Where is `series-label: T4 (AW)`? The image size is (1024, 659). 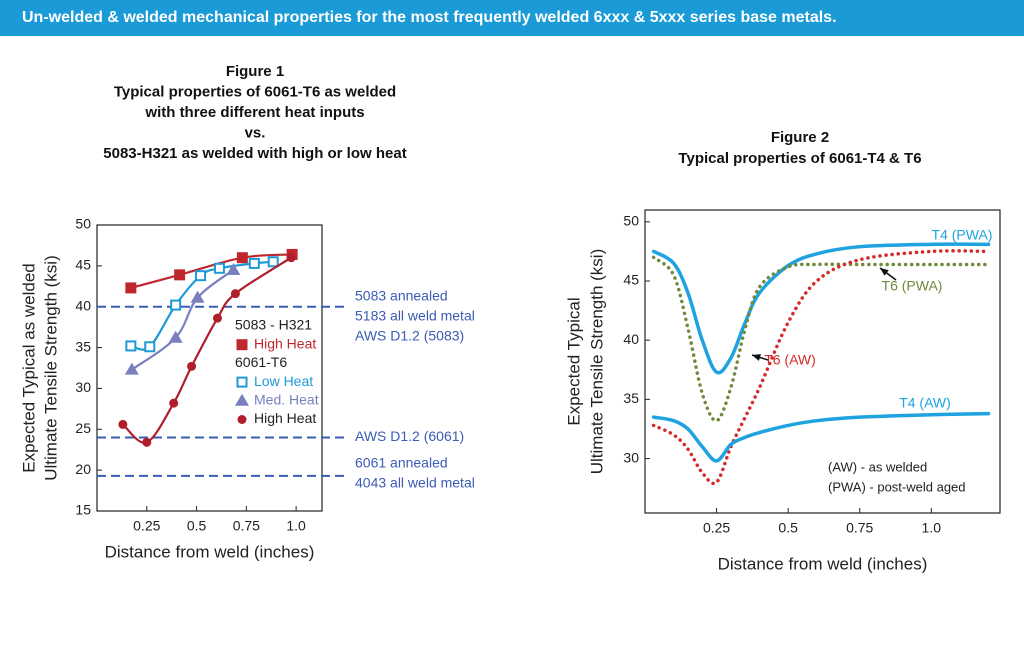 series-label: T4 (AW) is located at coordinates (925, 403).